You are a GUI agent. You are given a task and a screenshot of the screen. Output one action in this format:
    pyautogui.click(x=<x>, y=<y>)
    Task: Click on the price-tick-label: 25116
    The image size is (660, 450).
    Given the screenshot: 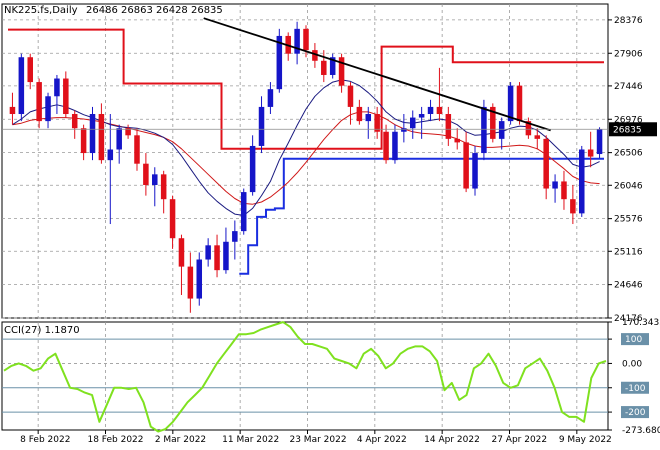 What is the action you would take?
    pyautogui.click(x=628, y=252)
    